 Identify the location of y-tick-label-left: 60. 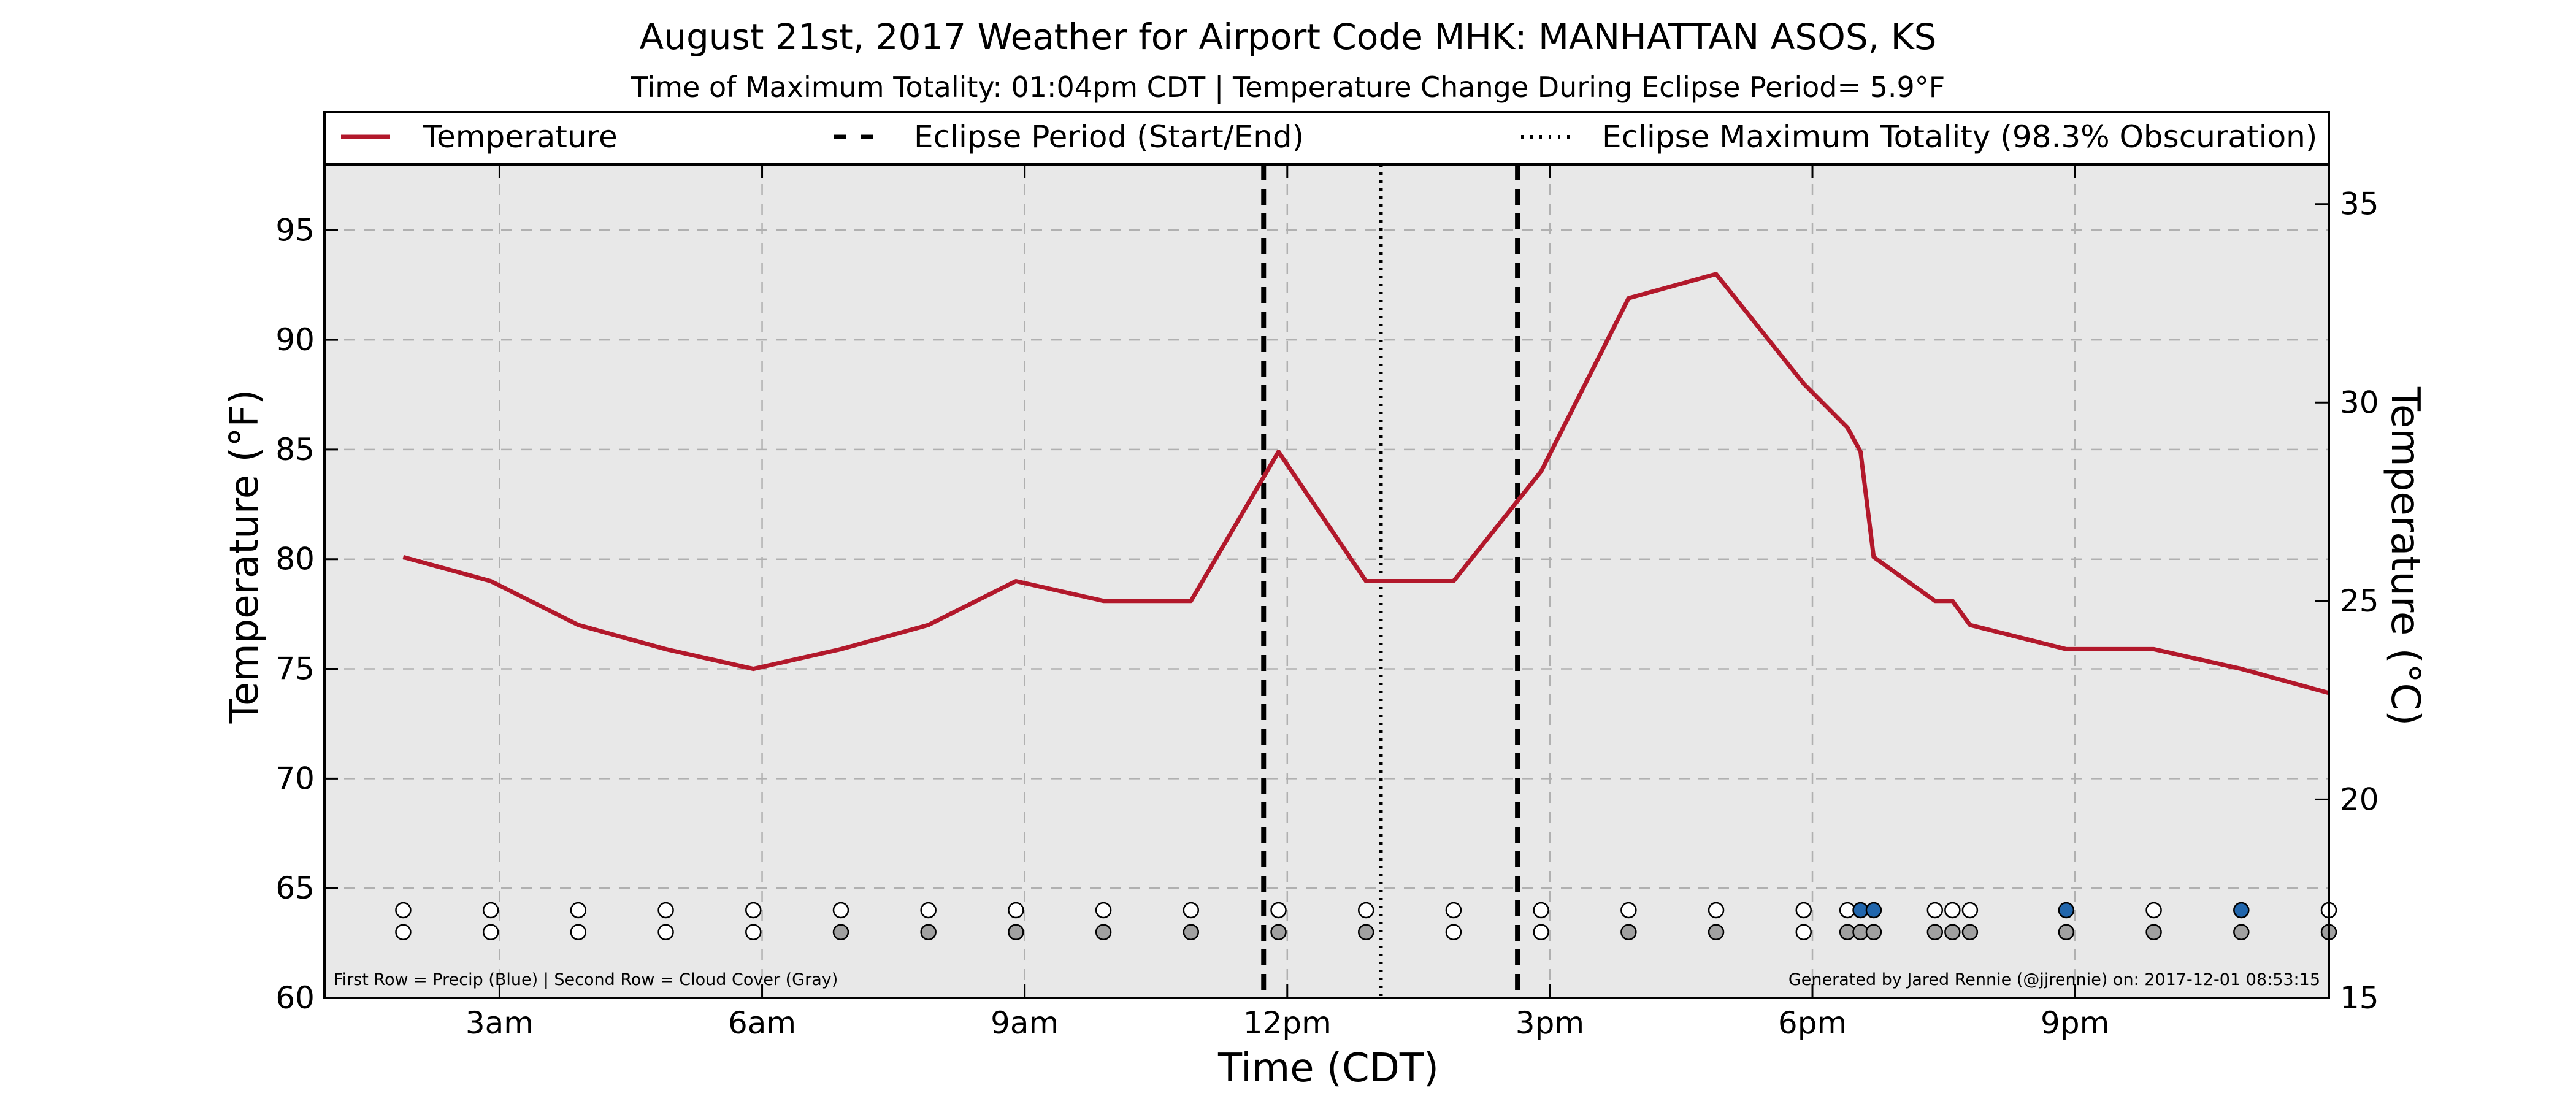
(295, 998).